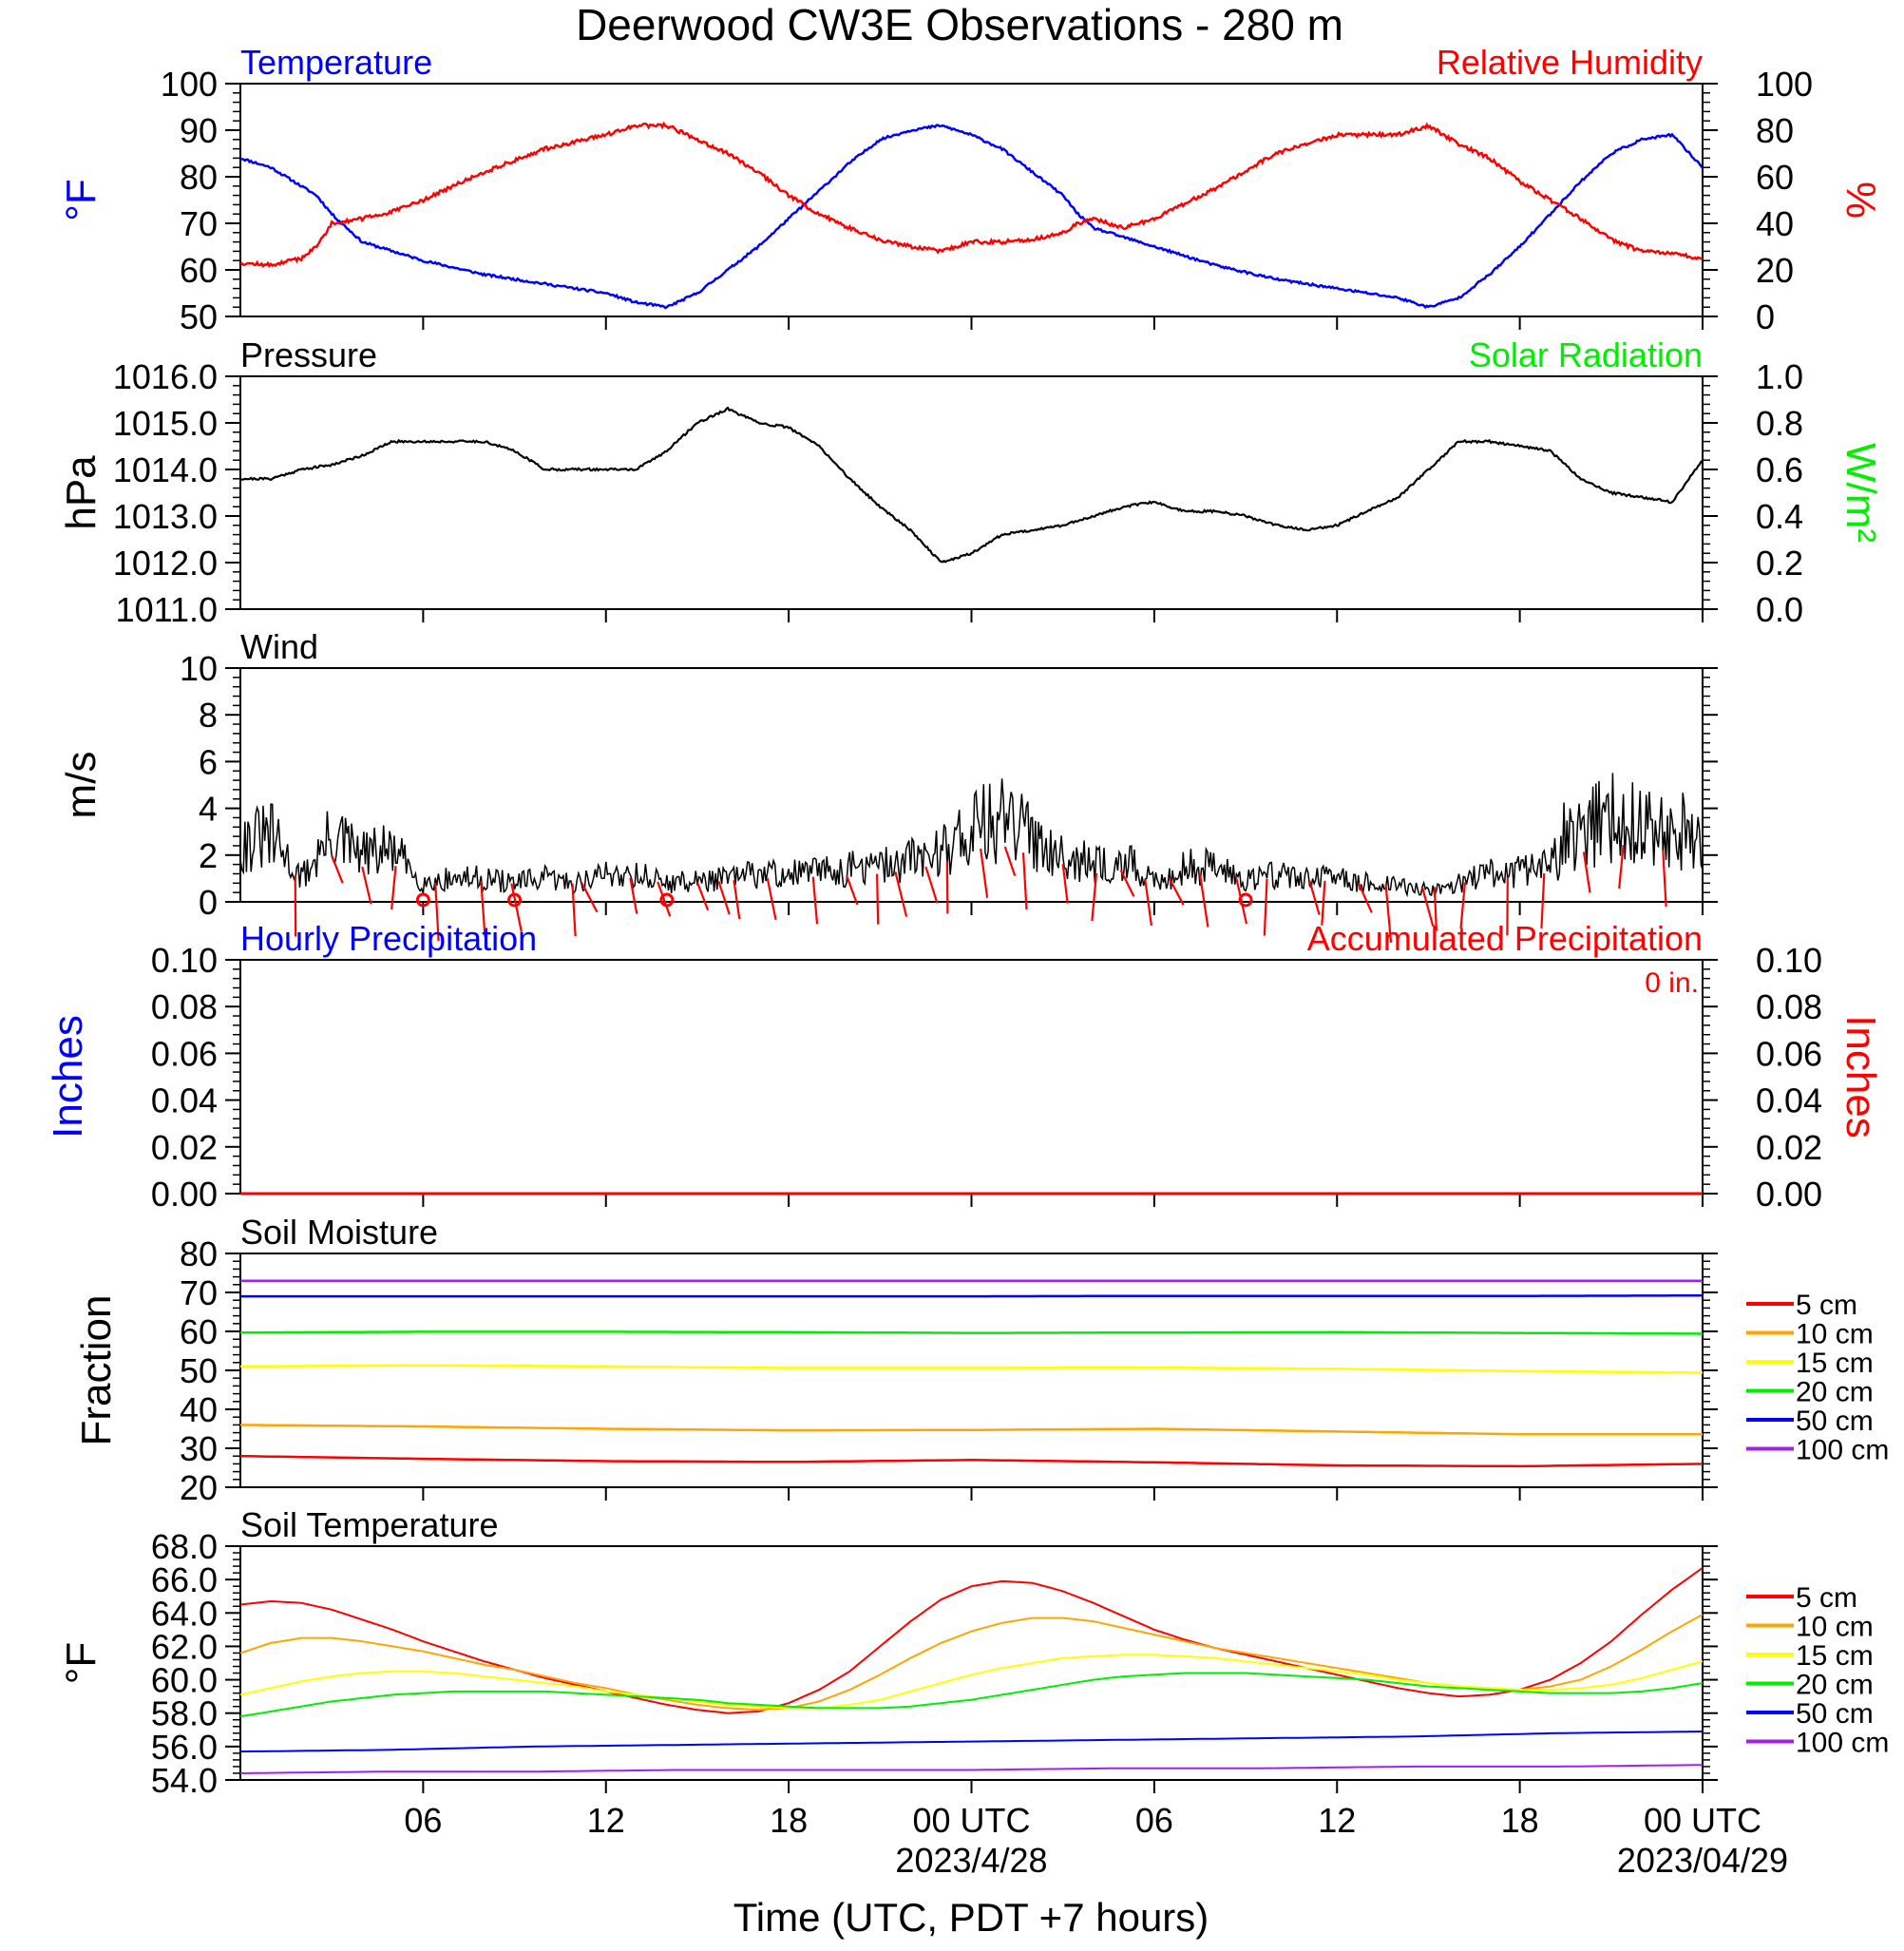 This screenshot has height=1951, width=1904. I want to click on pressure-left-unit: hPa, so click(81, 492).